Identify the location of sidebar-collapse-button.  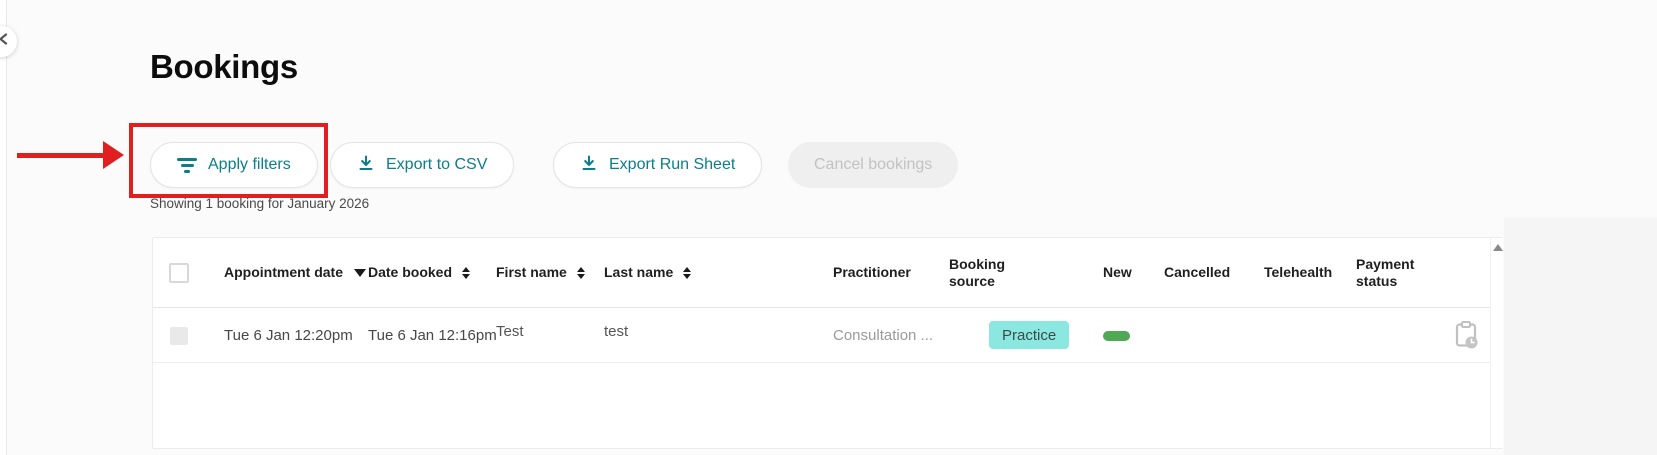
(8, 41).